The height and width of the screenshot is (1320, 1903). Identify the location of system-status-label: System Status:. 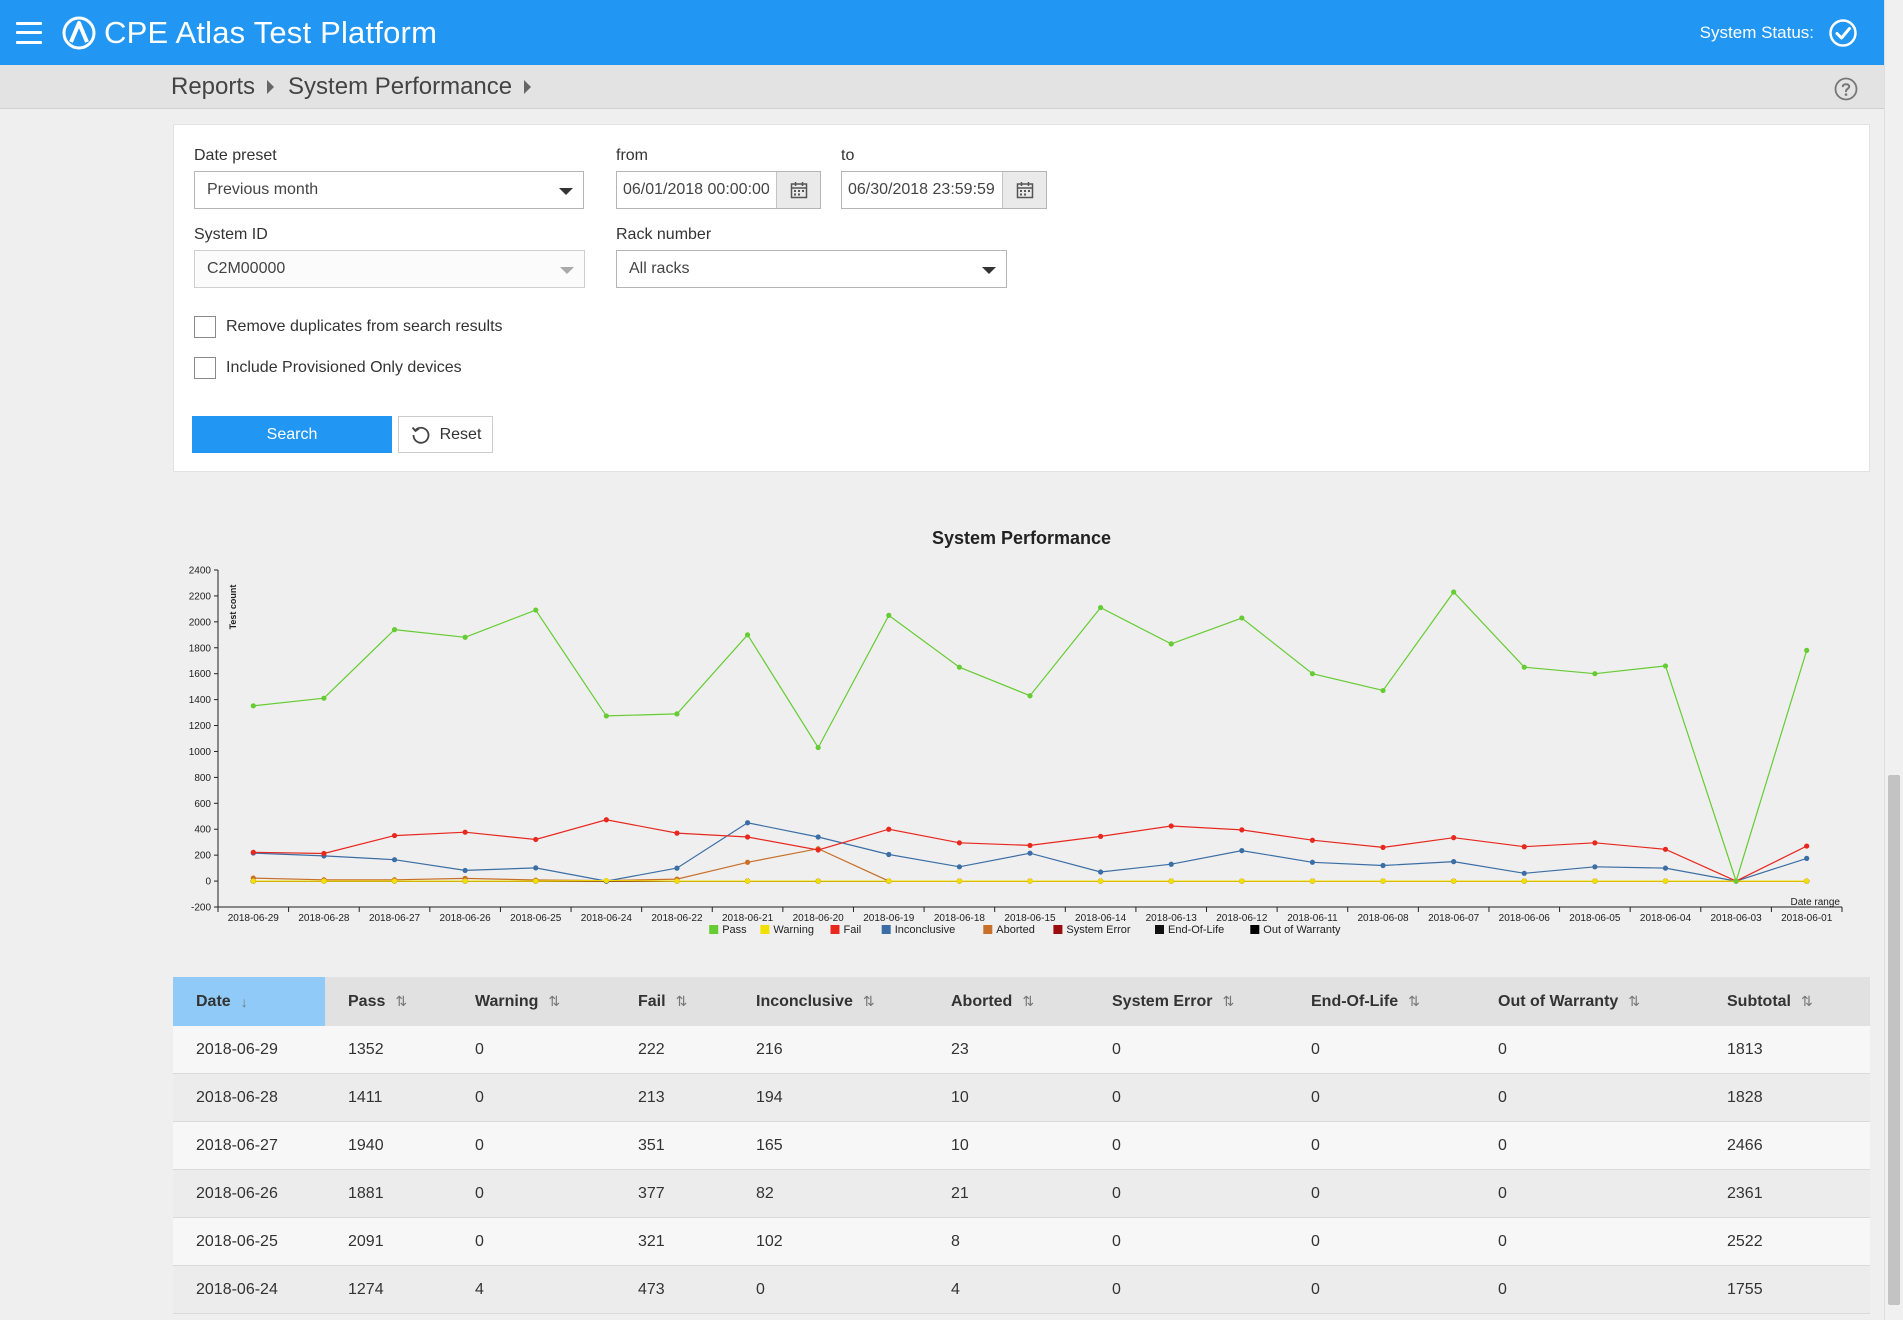
(1756, 32).